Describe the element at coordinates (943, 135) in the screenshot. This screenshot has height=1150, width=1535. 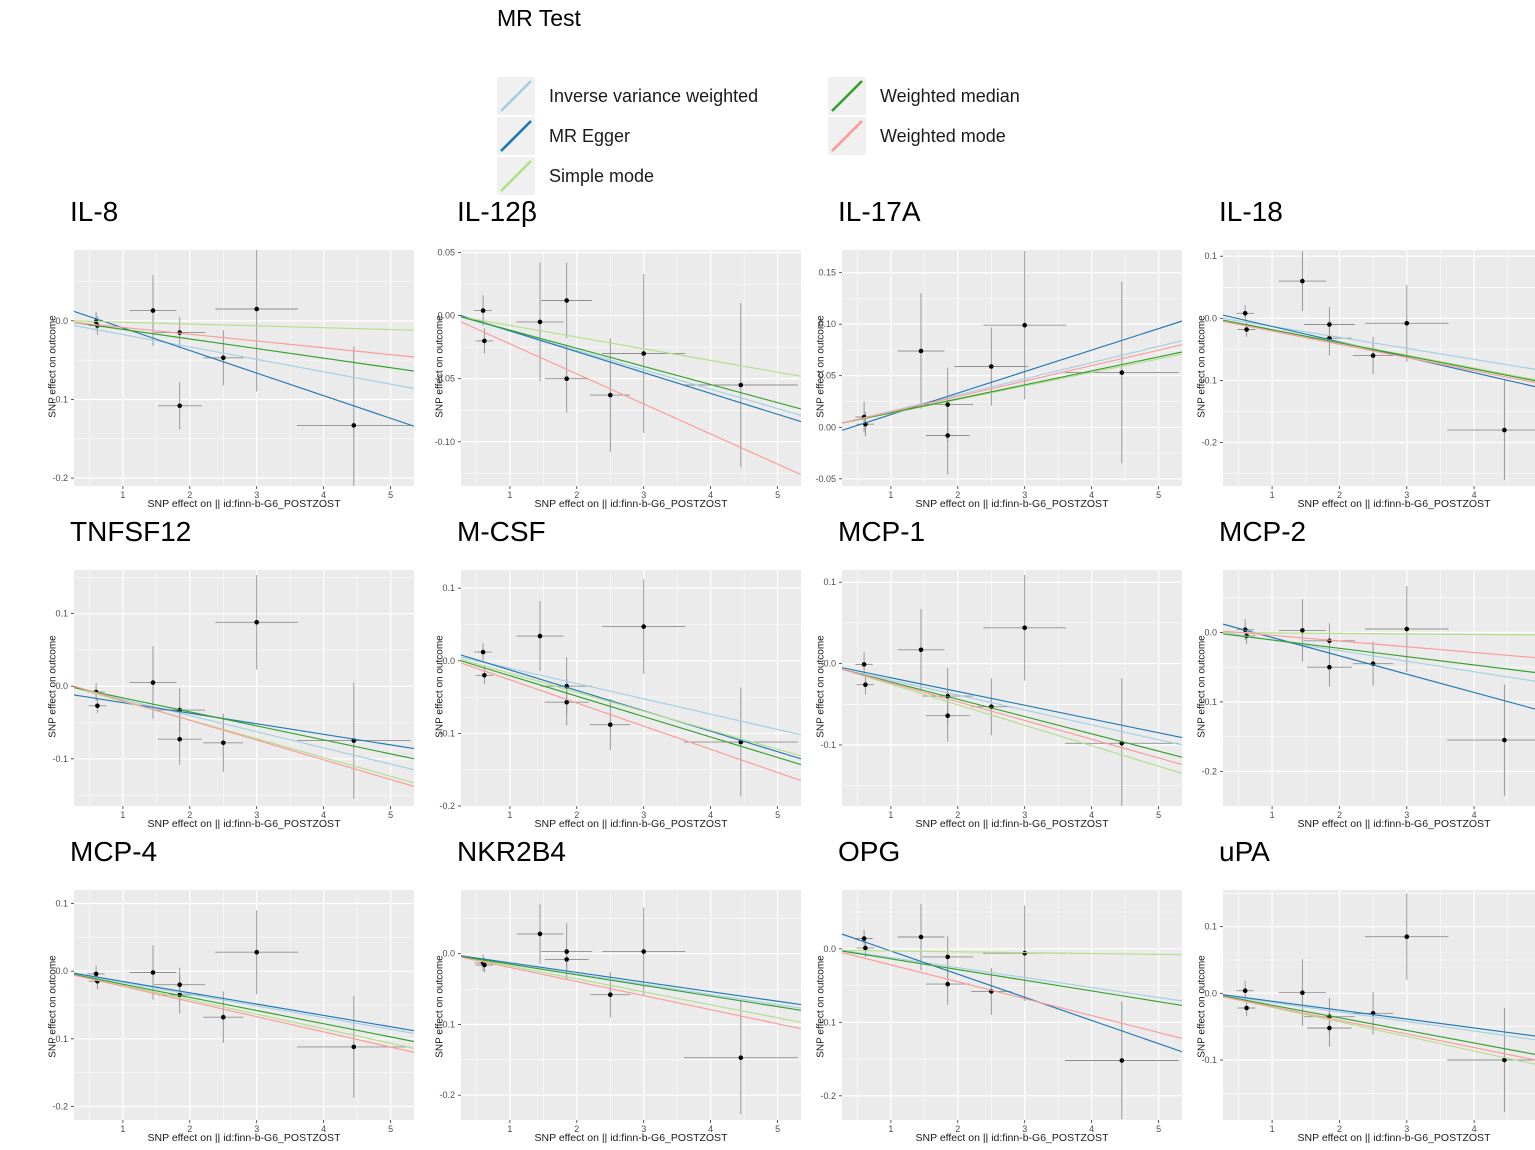
I see `legend-label: Weighted mode` at that location.